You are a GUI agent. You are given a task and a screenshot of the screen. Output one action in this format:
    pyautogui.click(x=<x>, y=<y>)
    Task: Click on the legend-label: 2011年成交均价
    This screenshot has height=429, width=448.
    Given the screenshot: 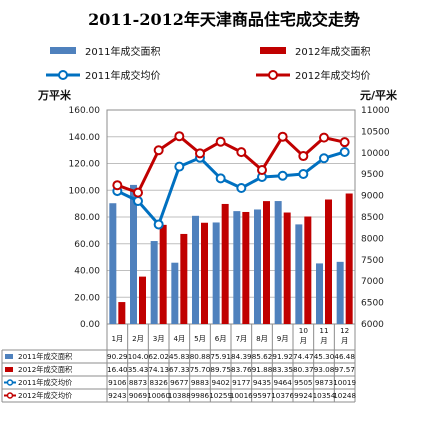 What is the action you would take?
    pyautogui.click(x=122, y=75)
    